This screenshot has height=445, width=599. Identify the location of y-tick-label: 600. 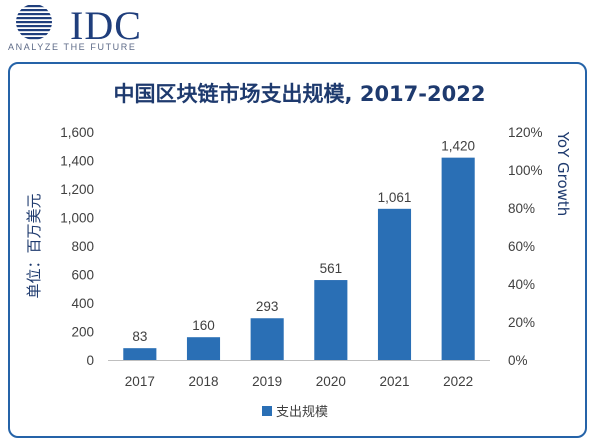
(82, 275).